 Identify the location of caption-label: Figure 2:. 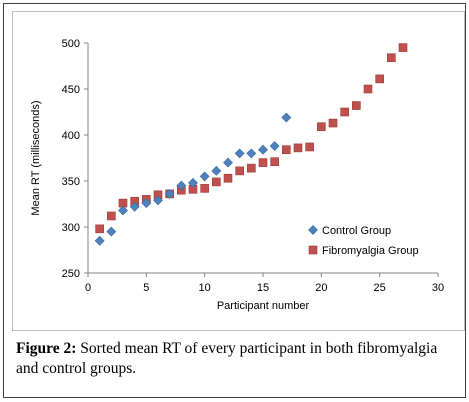
(46, 348).